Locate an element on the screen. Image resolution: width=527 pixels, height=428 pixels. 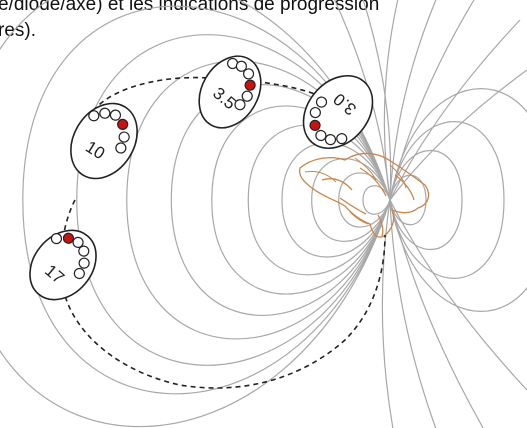
progress-marker-10: 10 is located at coordinates (104, 141).